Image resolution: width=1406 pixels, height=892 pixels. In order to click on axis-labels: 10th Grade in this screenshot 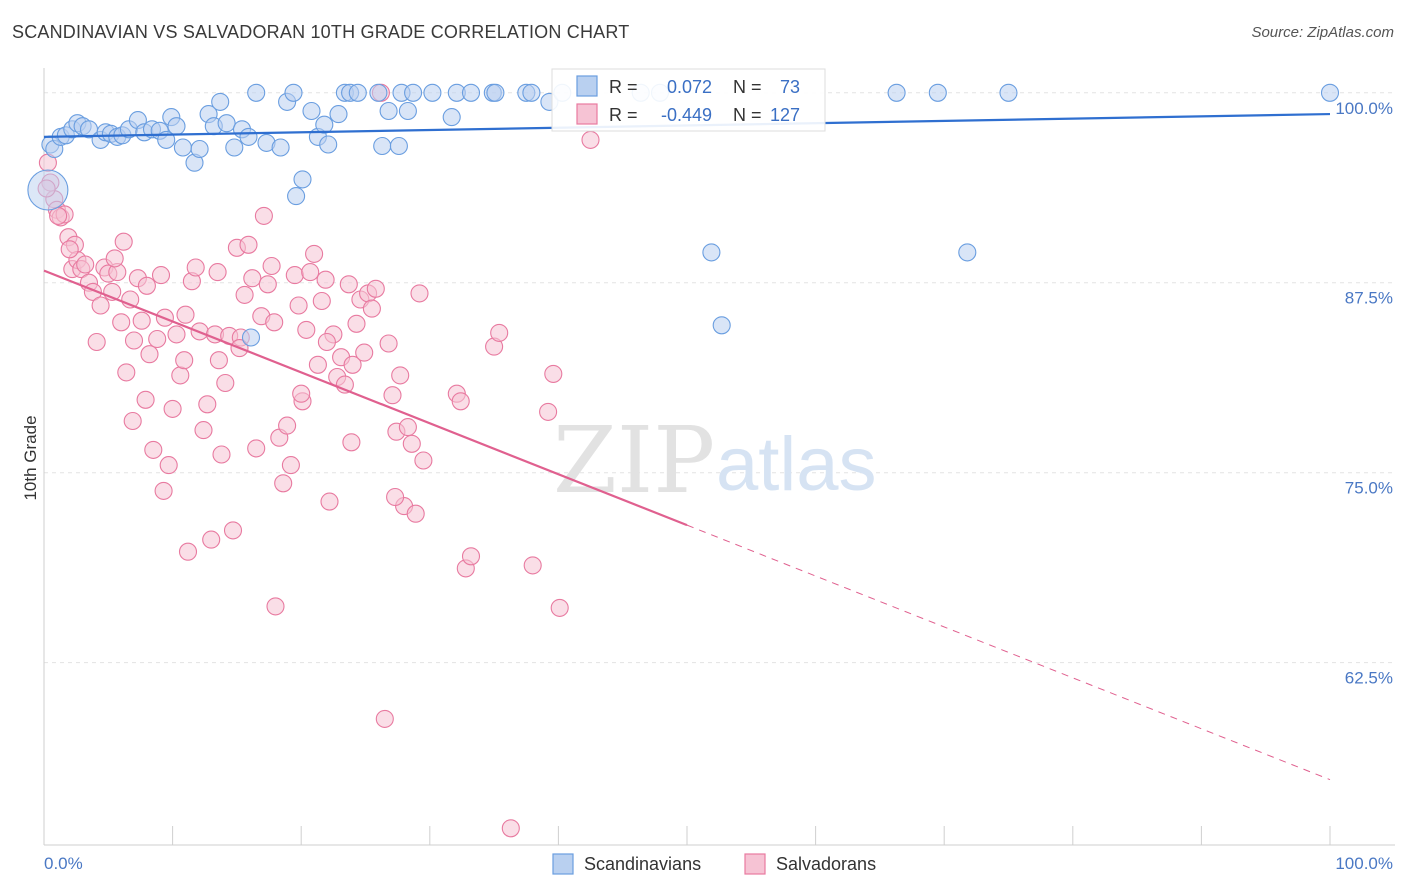, I will do `click(30, 457)`.